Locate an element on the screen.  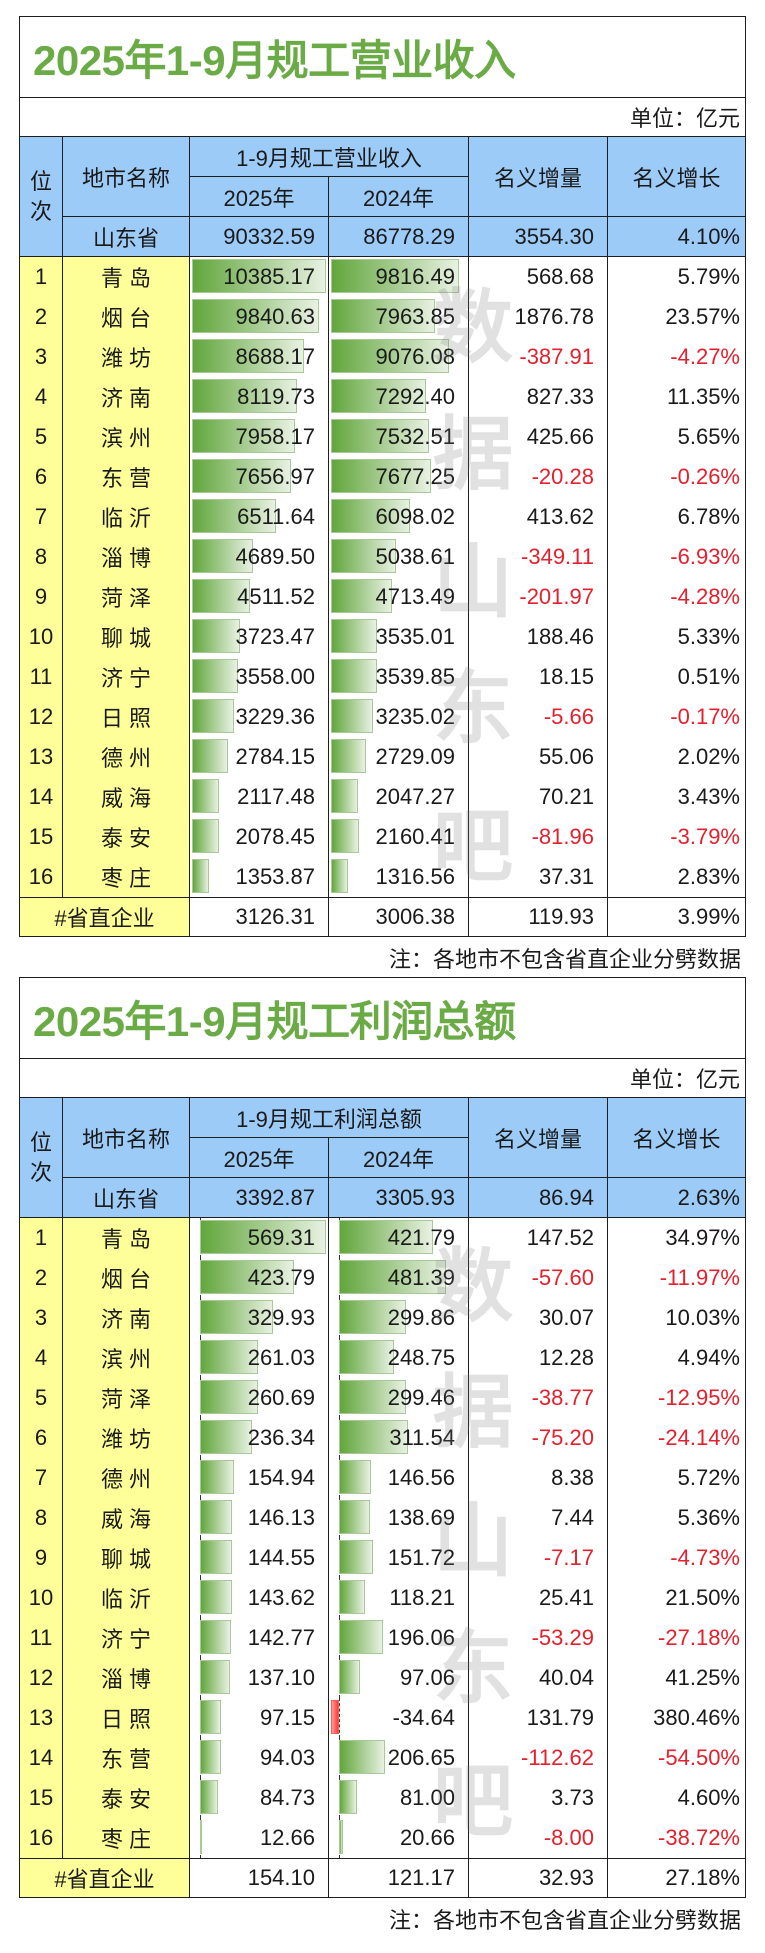
value-2024-cell: 7677.25 is located at coordinates (399, 477).